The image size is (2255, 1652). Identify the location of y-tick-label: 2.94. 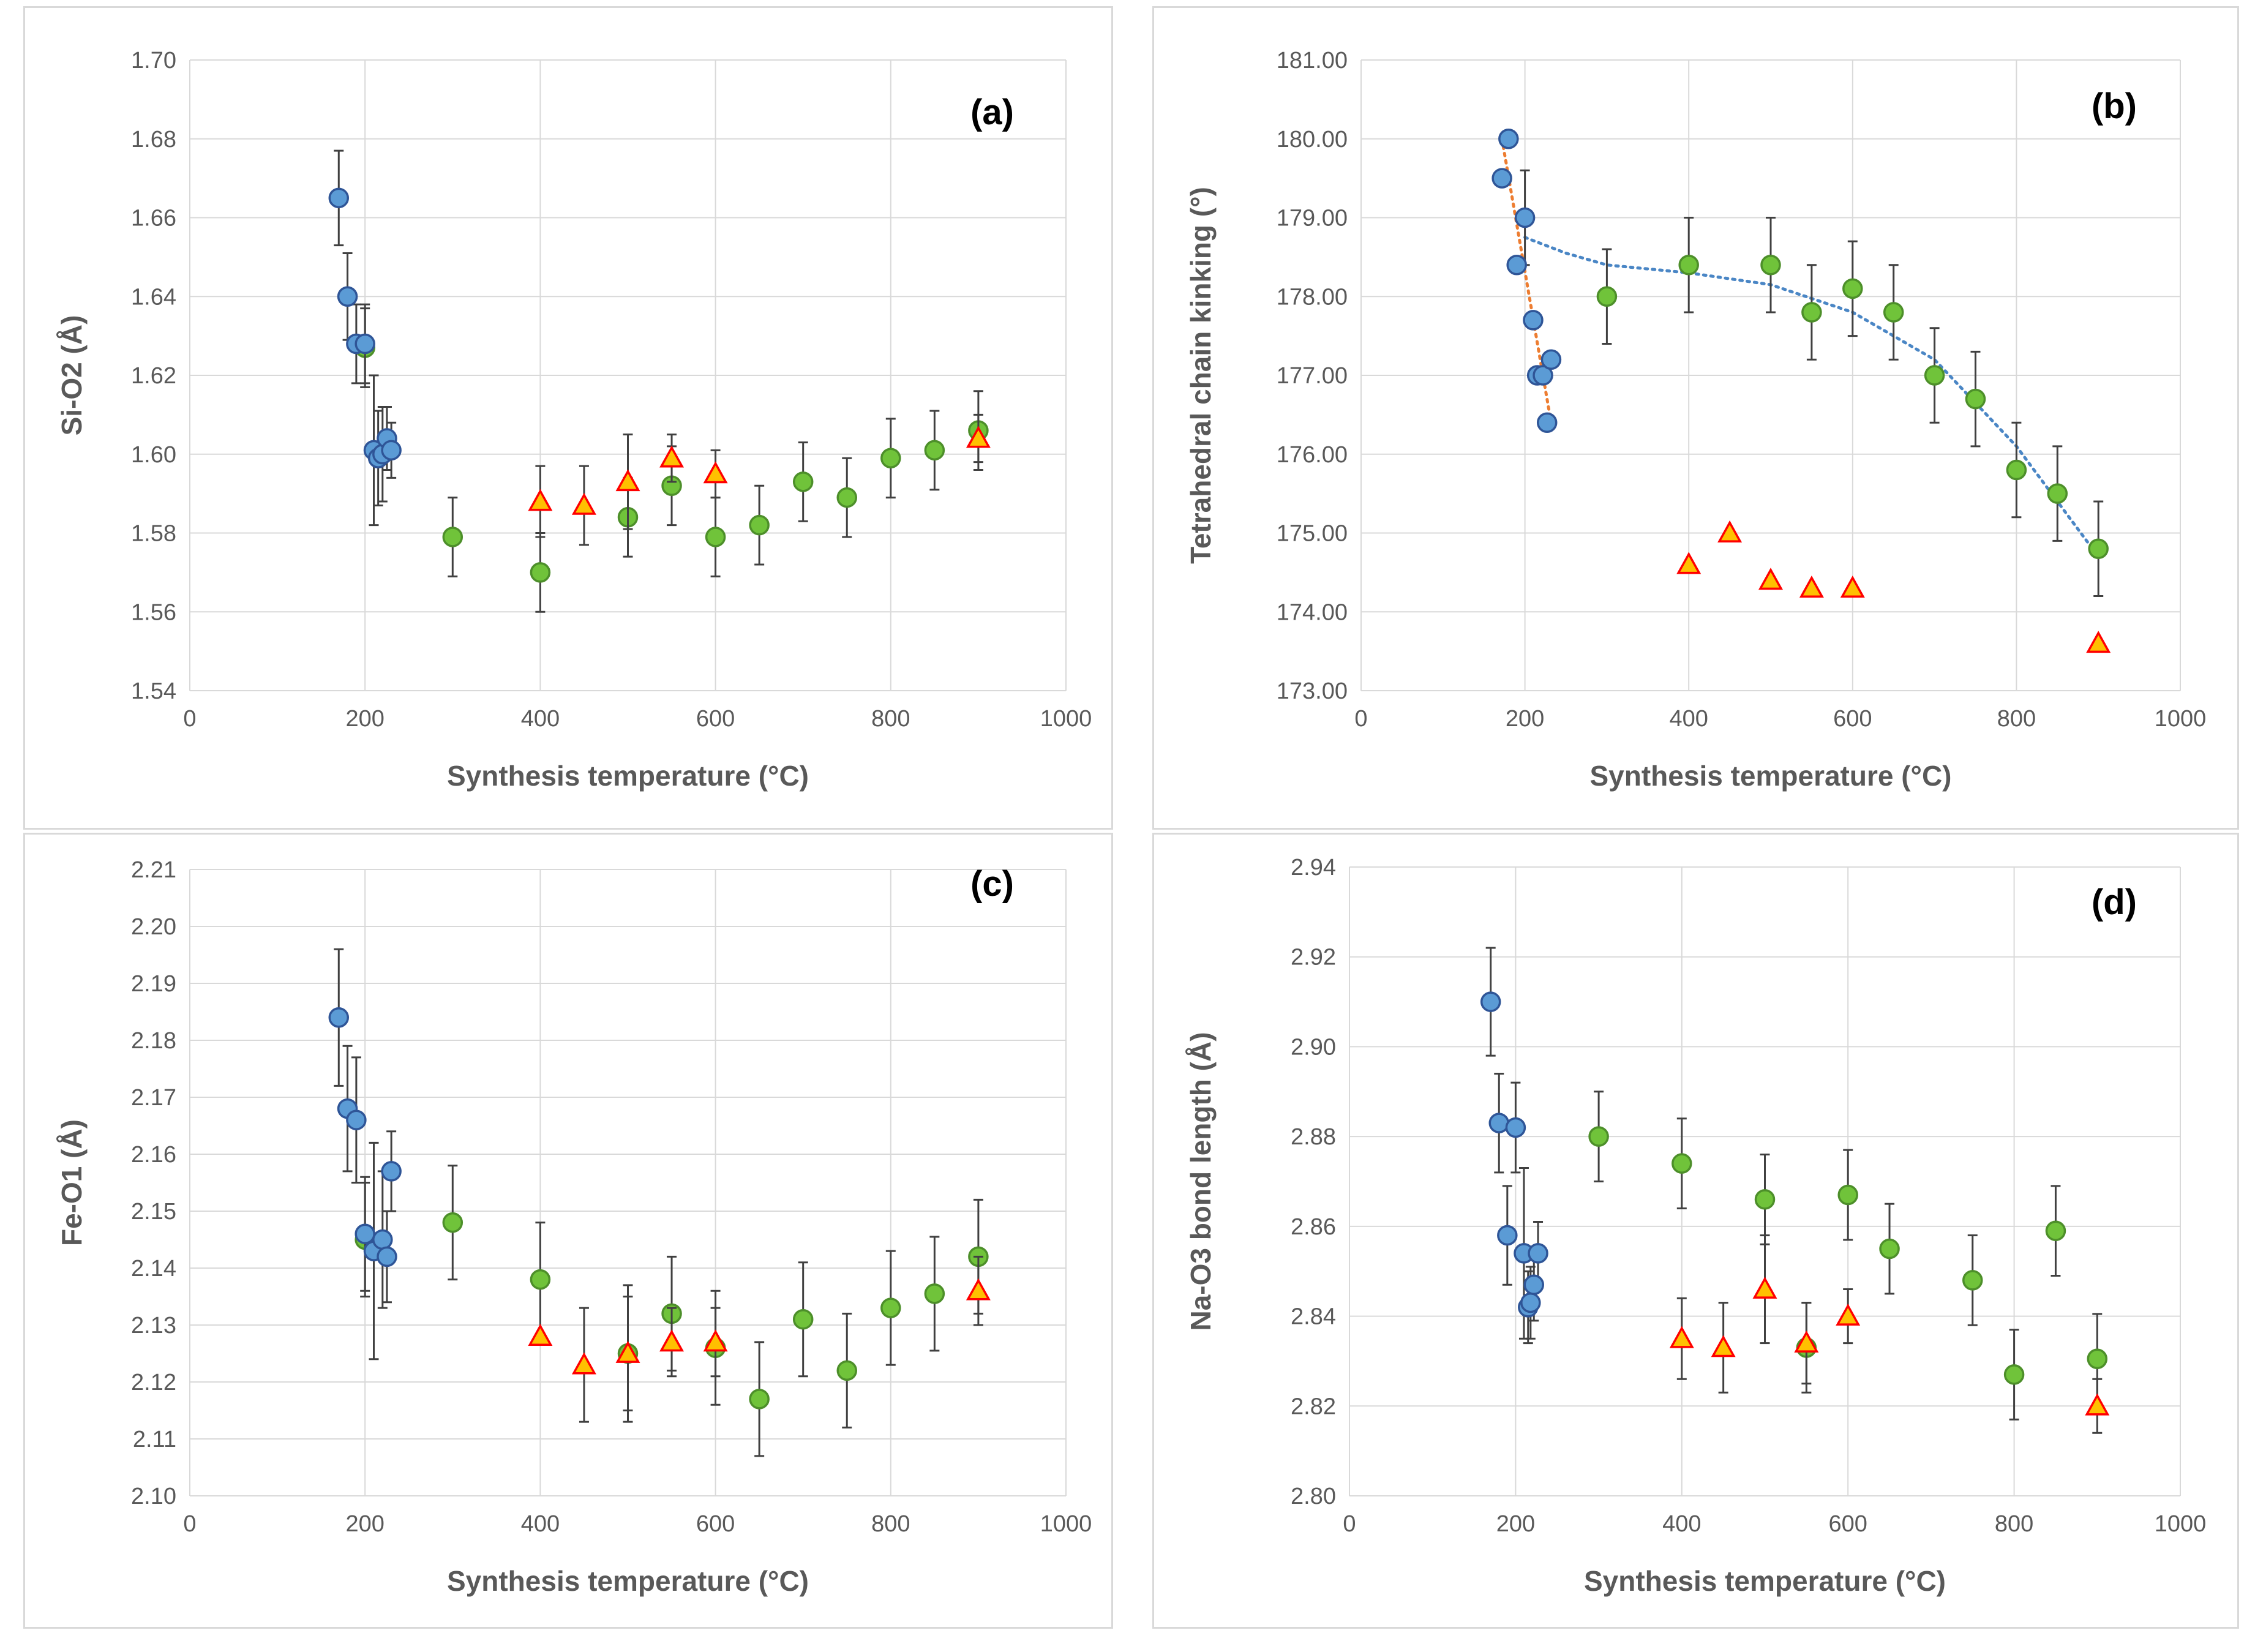
(1313, 868).